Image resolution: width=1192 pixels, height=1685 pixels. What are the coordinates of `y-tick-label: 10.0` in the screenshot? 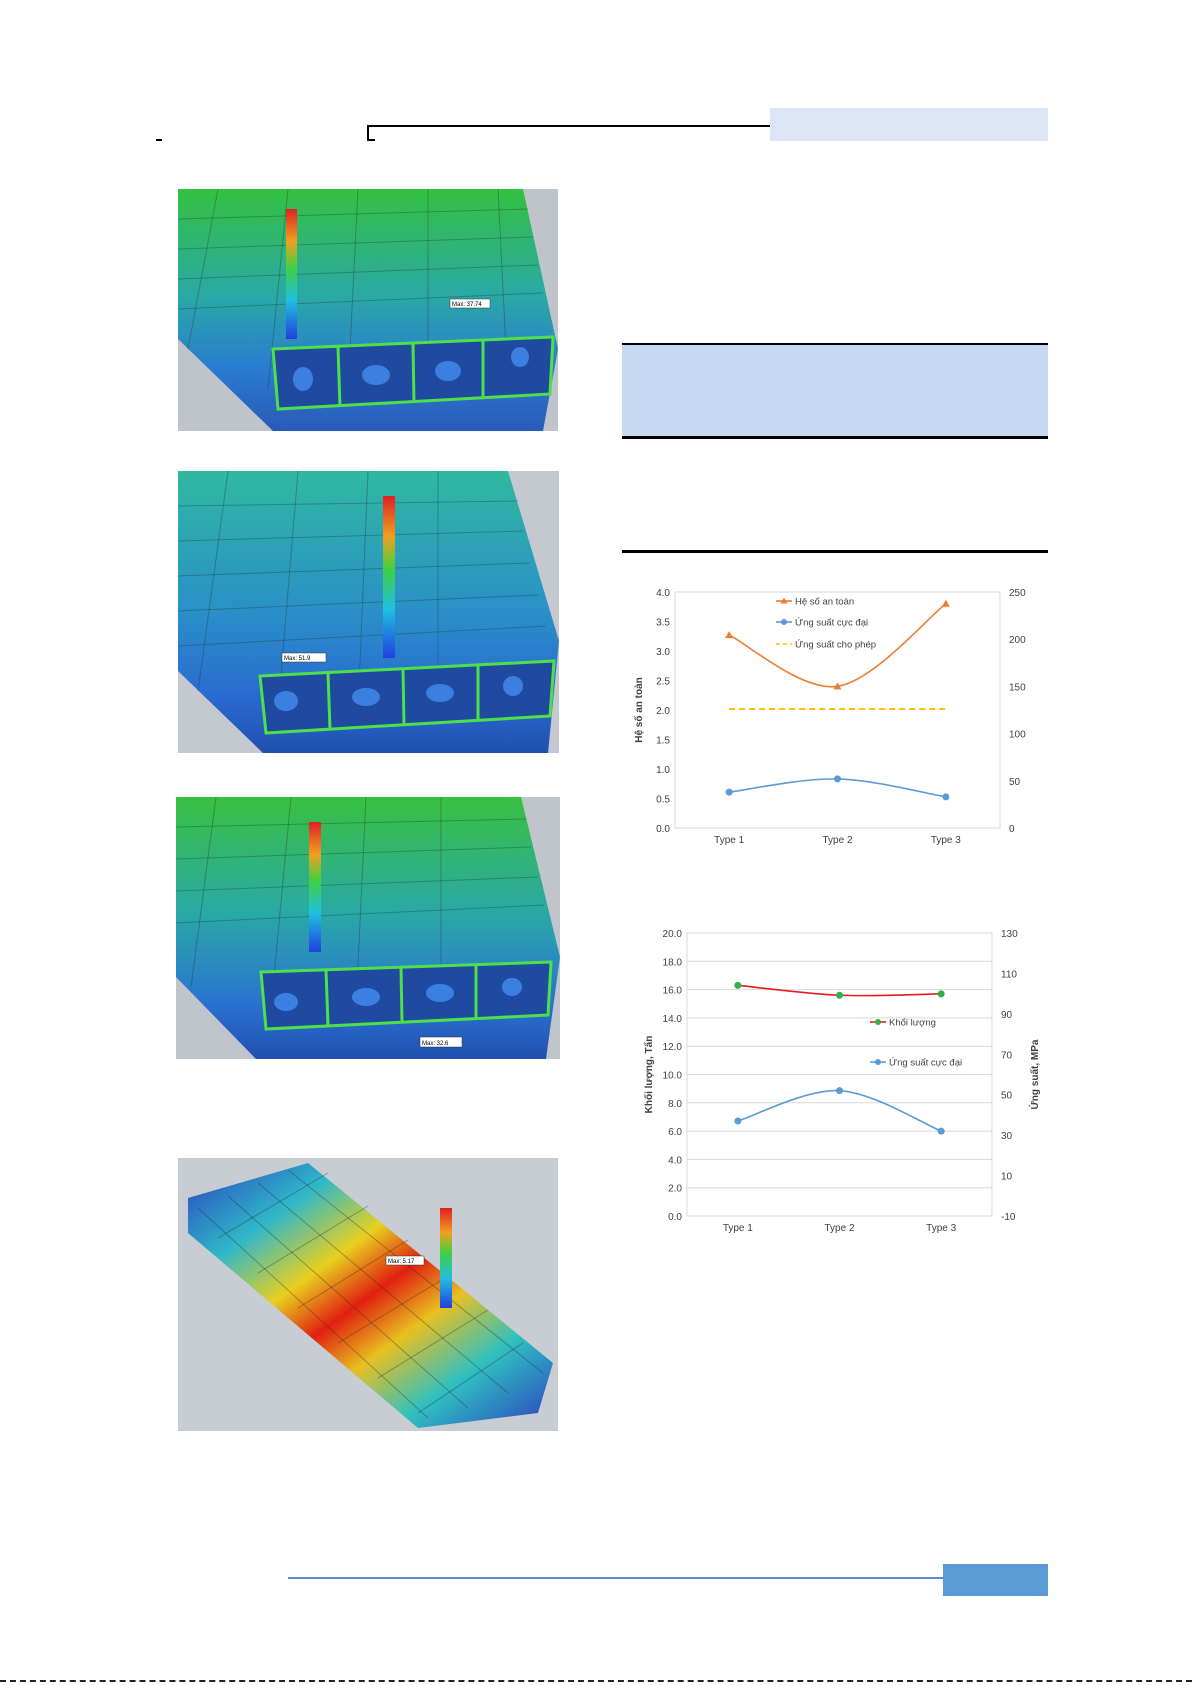 It's located at (673, 1076).